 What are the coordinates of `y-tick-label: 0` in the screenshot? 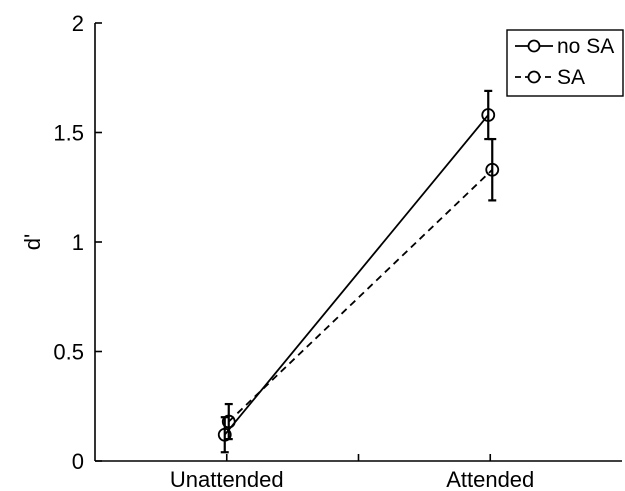 It's located at (78, 461).